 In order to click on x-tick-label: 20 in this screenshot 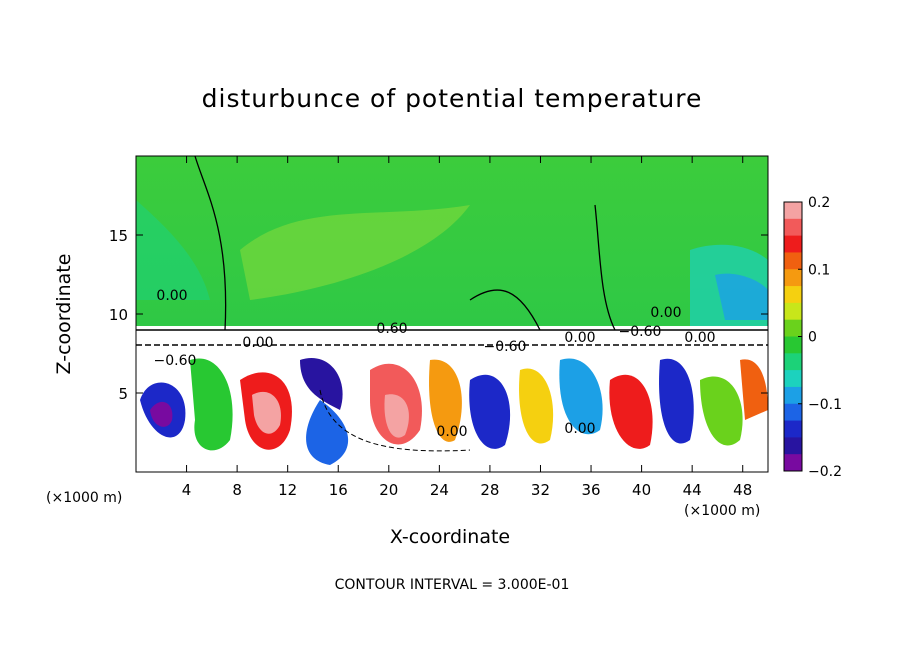, I will do `click(388, 490)`.